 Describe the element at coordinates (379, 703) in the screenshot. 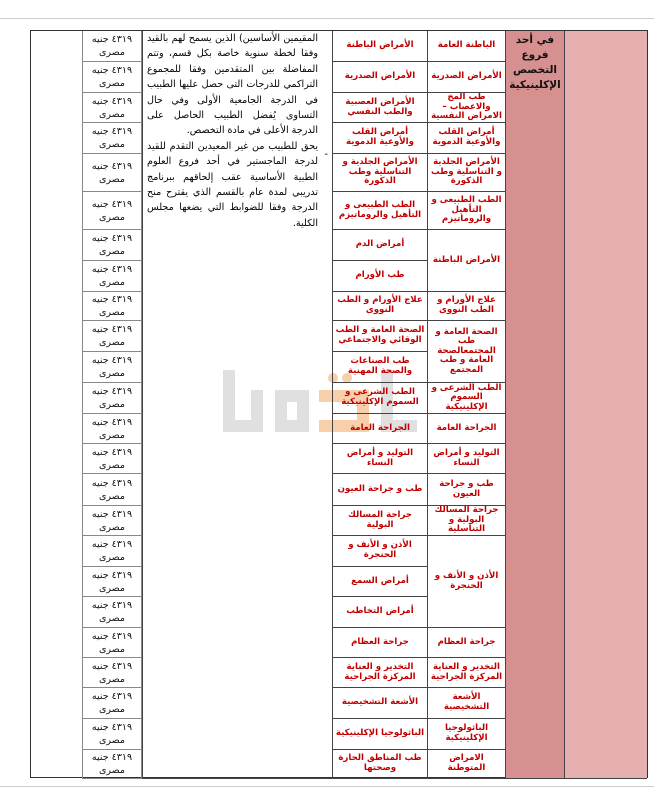

I see `subspecialty-cell: الأشعة التشخيصية` at that location.